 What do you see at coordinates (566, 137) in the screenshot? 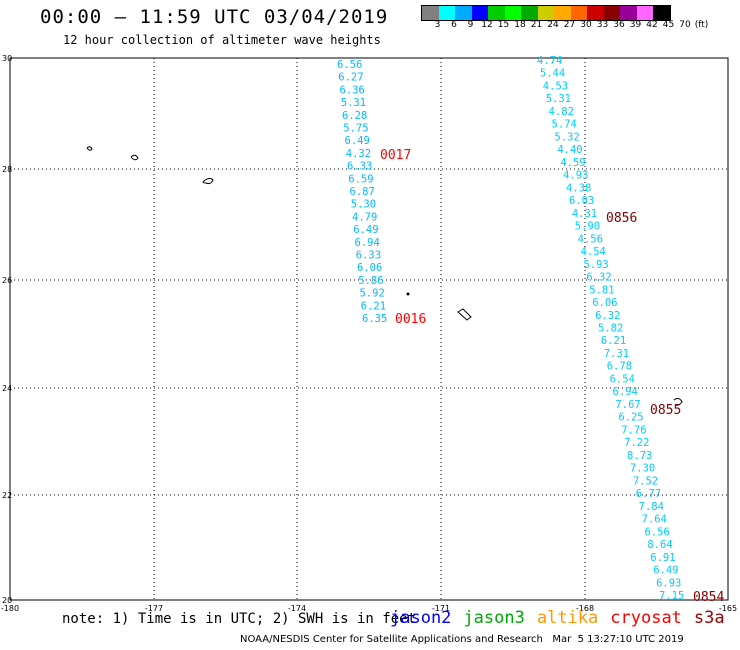
I see `swh-value-label: 5.32` at bounding box center [566, 137].